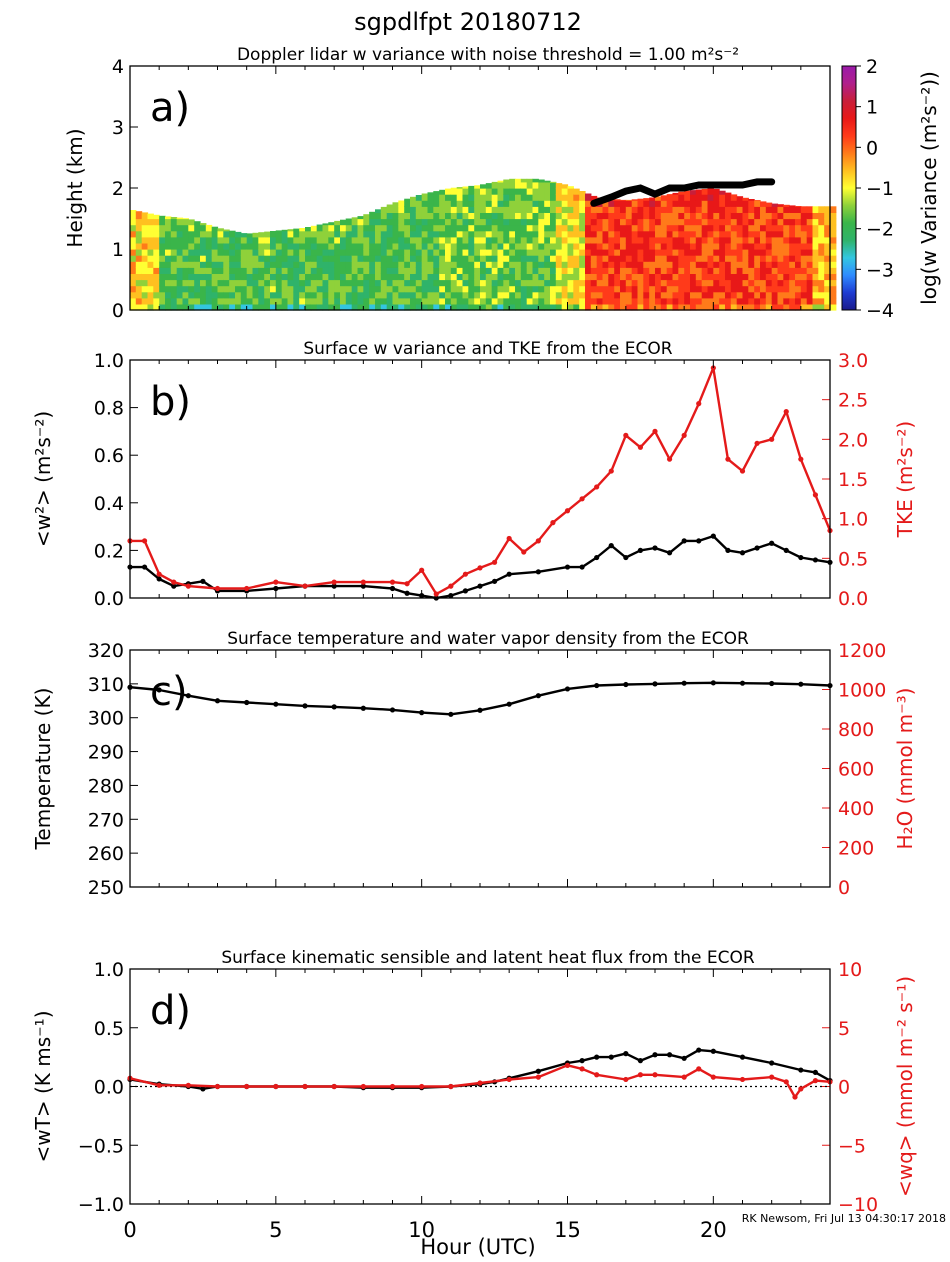 The image size is (950, 1262). I want to click on colorbar-tick-label: −1, so click(880, 189).